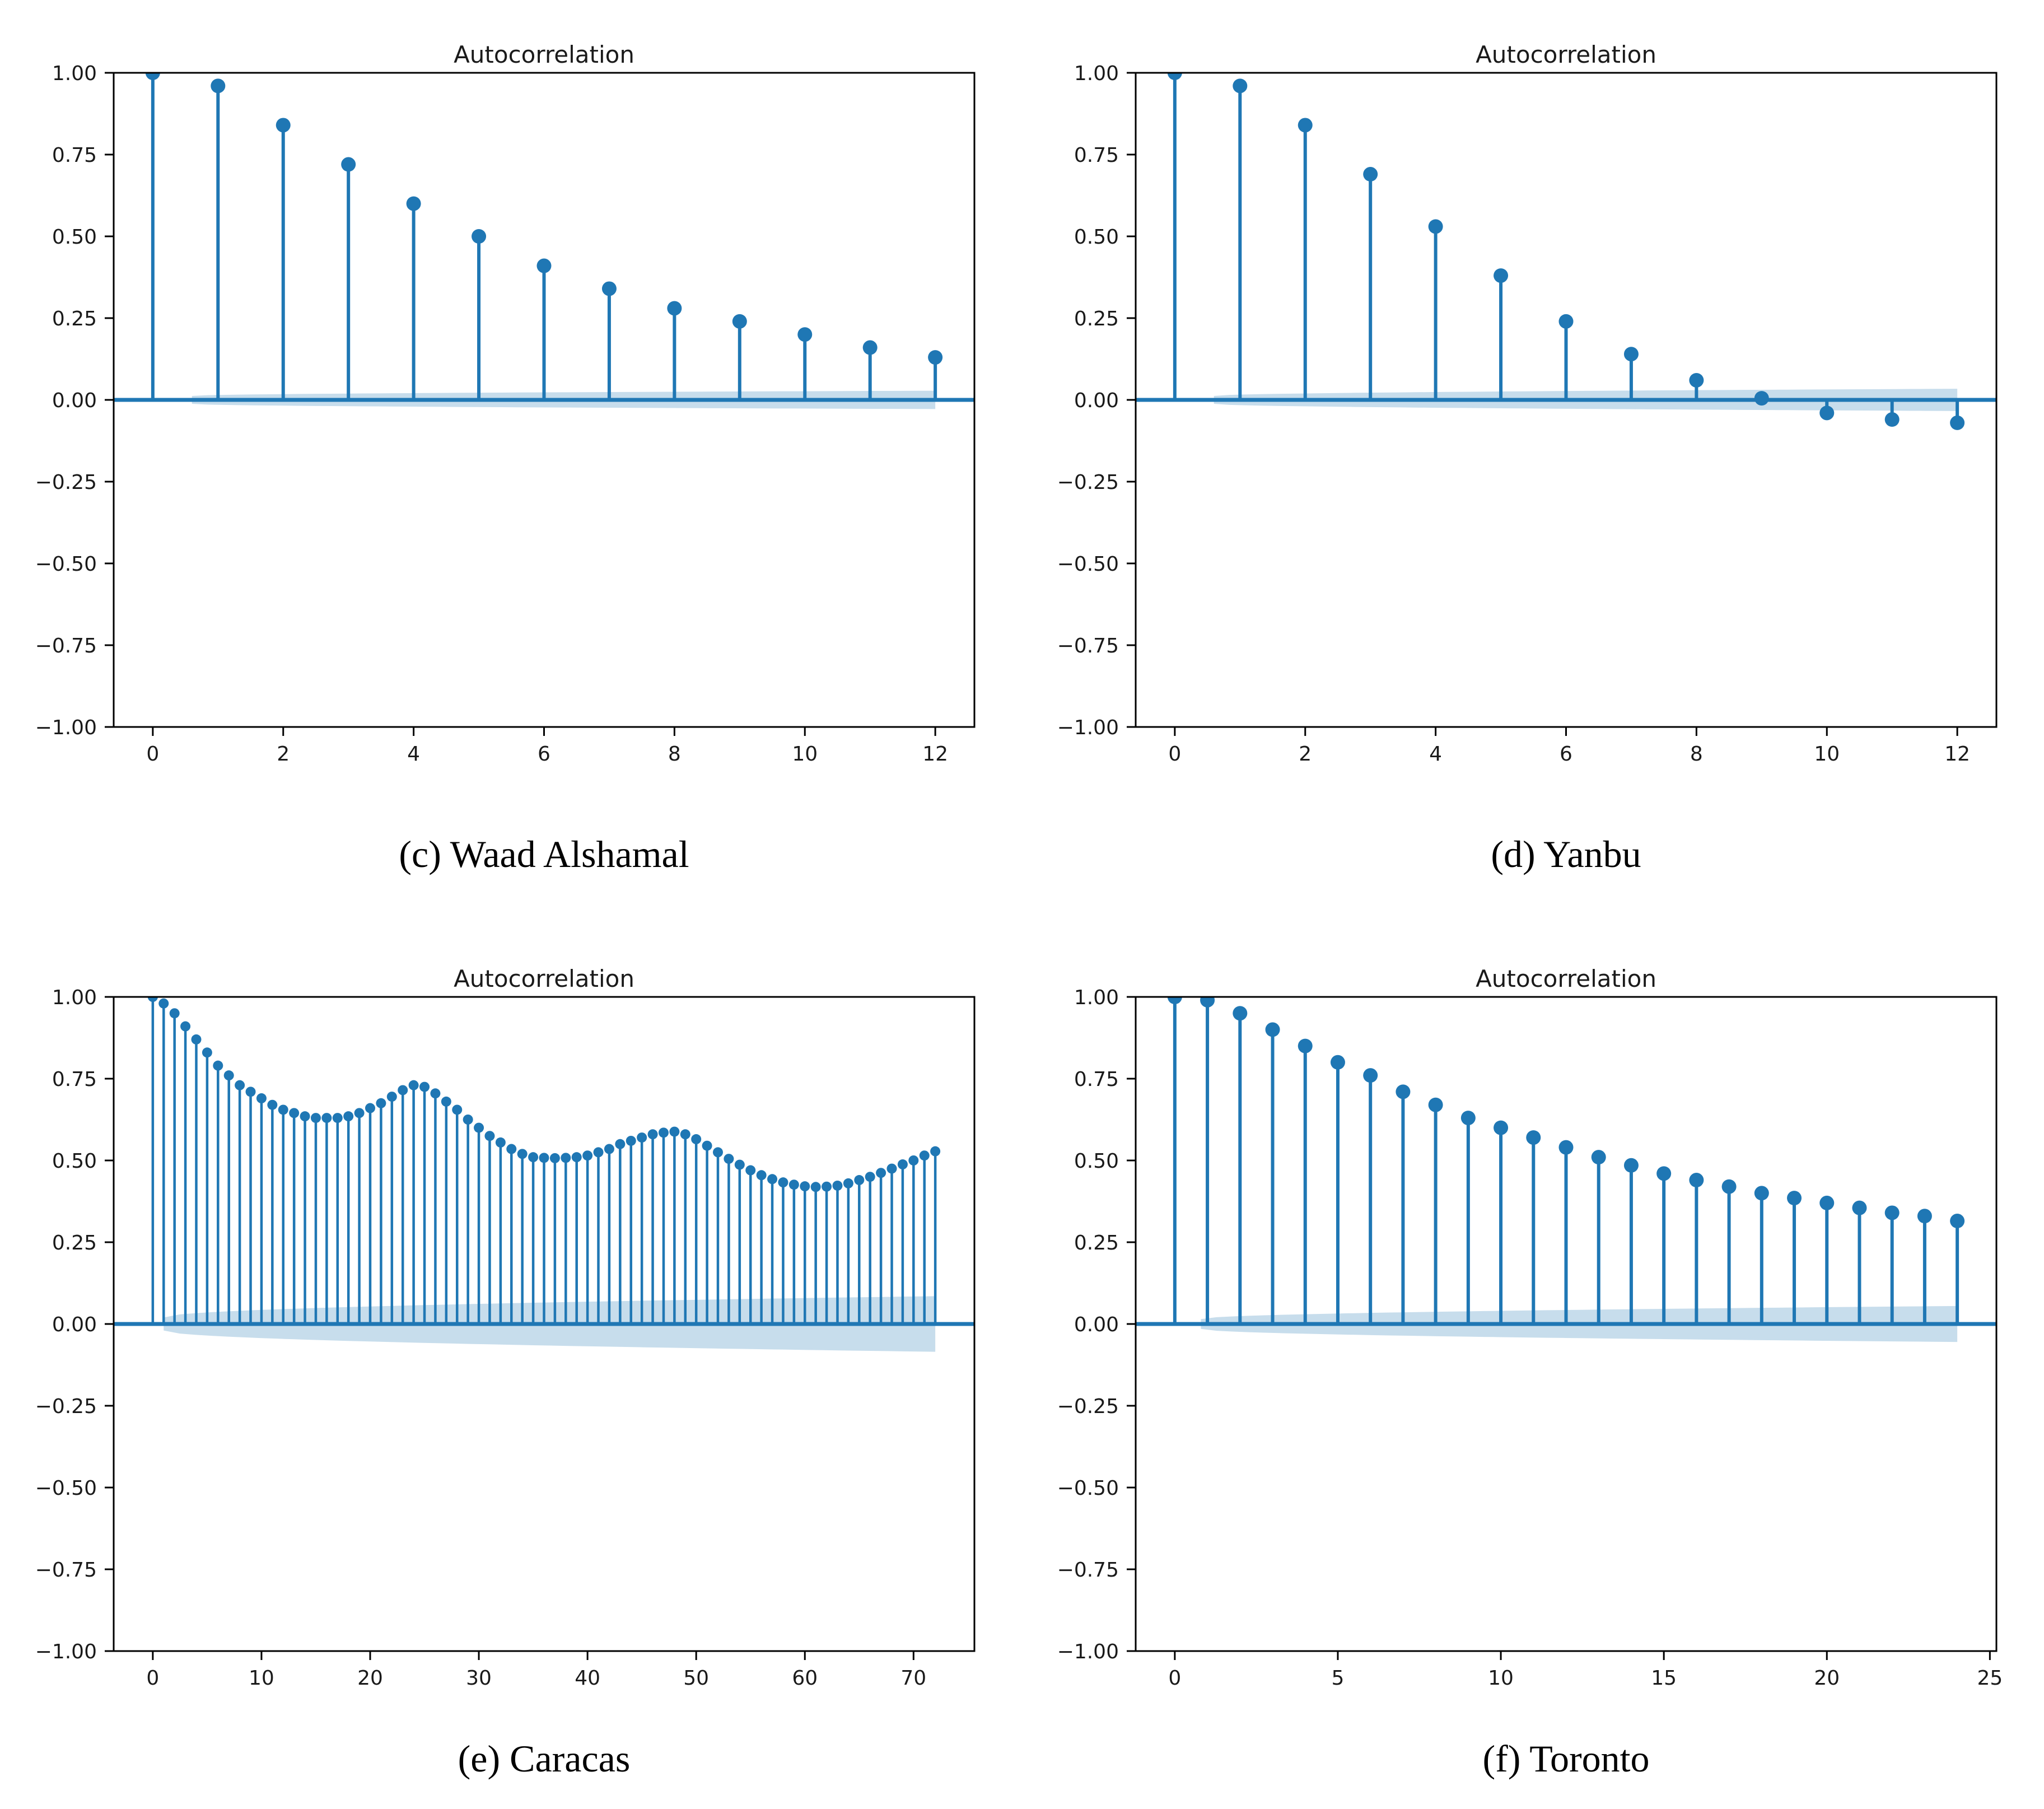 This screenshot has height=1809, width=2044. What do you see at coordinates (545, 1759) in the screenshot?
I see `caption-caracas: (e) Caracas` at bounding box center [545, 1759].